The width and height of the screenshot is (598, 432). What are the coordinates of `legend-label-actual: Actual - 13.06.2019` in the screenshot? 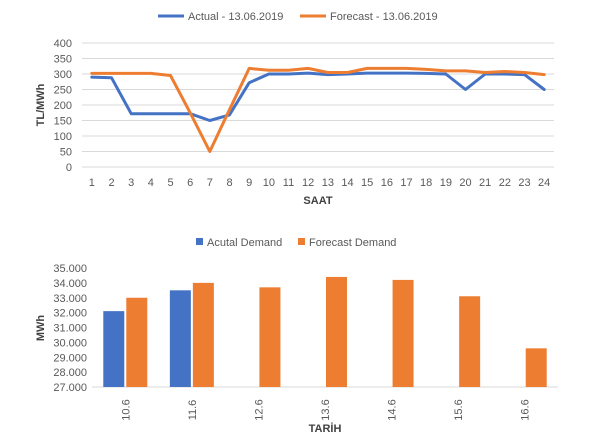 It's located at (235, 17).